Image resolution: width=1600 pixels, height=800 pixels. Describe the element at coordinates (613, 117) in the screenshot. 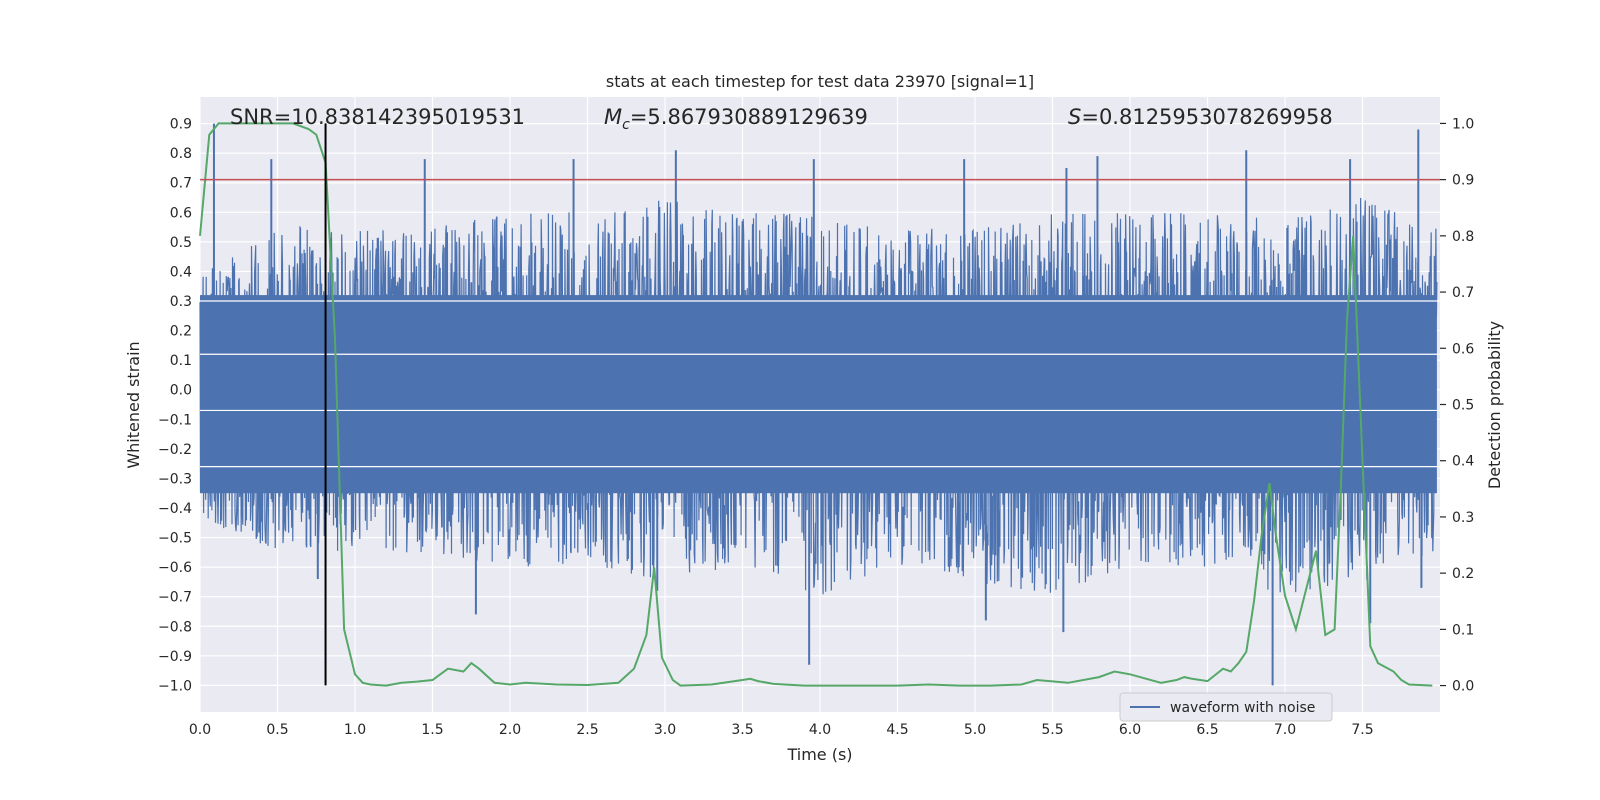

I see `chirp-mass-symbol: M` at that location.